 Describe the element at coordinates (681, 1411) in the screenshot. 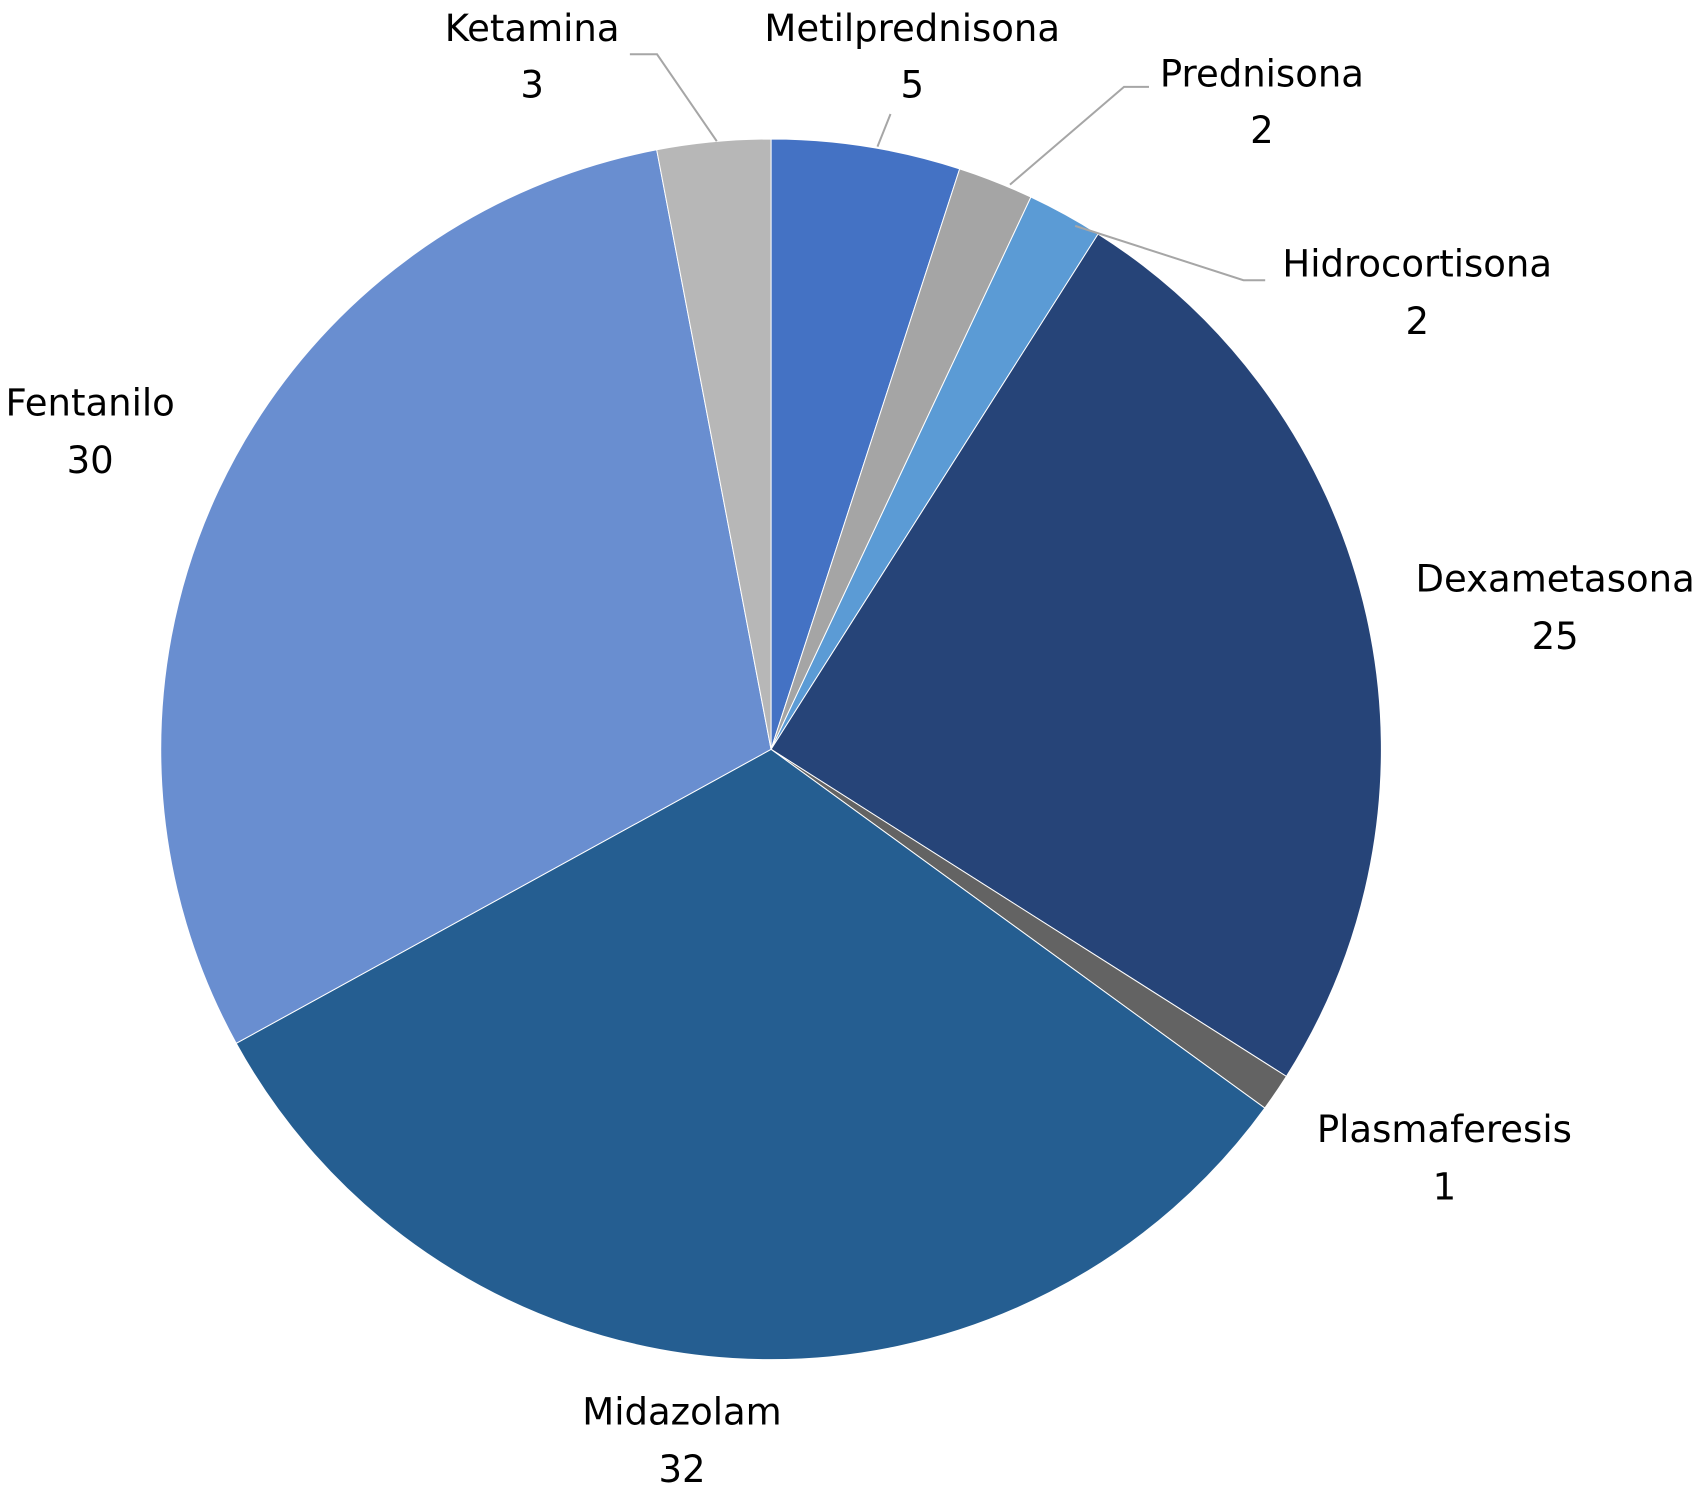

I see `slice-label: Midazolam` at that location.